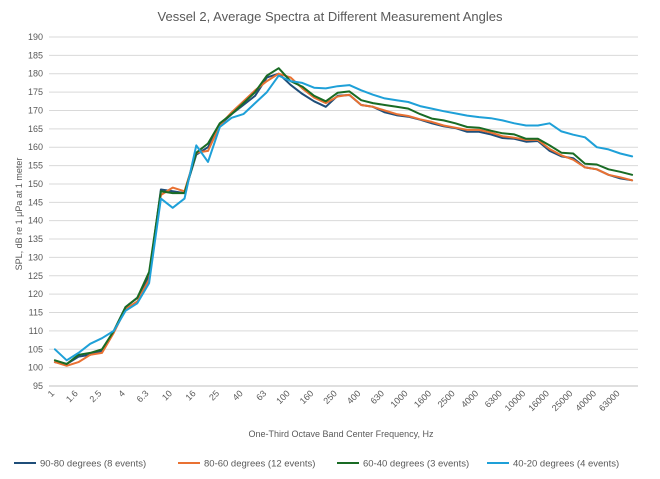  What do you see at coordinates (307, 397) in the screenshot?
I see `x-tick-label: 160` at bounding box center [307, 397].